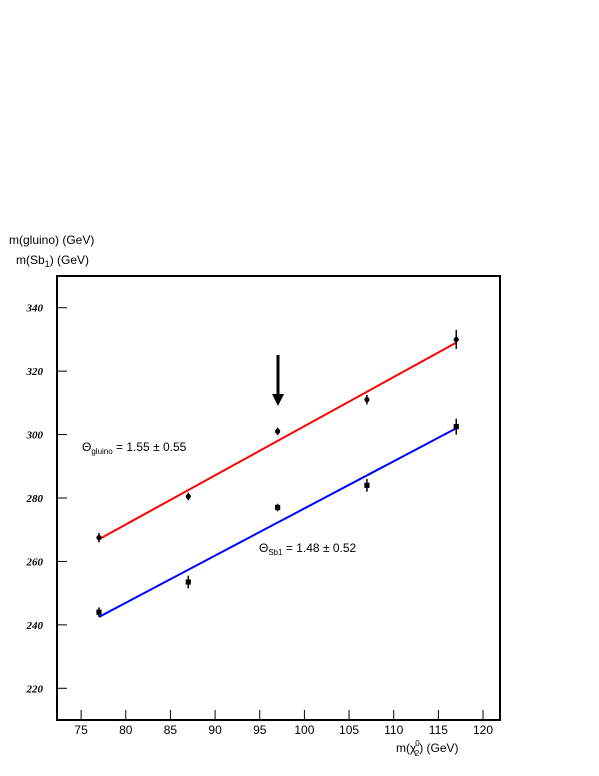 The height and width of the screenshot is (776, 599). Describe the element at coordinates (260, 730) in the screenshot. I see `x-tick-label: 95` at that location.